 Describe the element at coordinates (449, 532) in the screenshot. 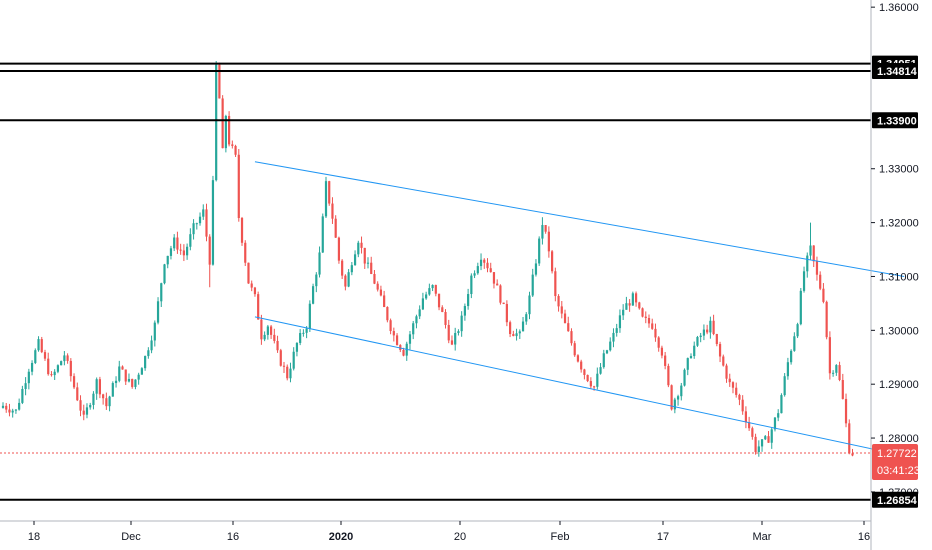

I see `time-axis: 18 Dec 16 2020 20 Feb 17 Mar 16` at that location.